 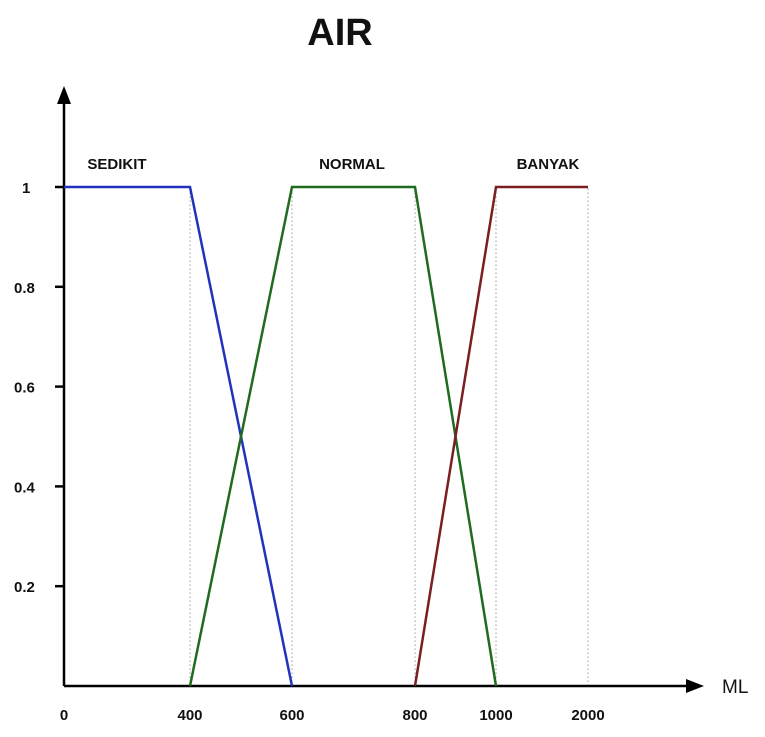 I want to click on x-tick-label: 600, so click(x=291, y=715).